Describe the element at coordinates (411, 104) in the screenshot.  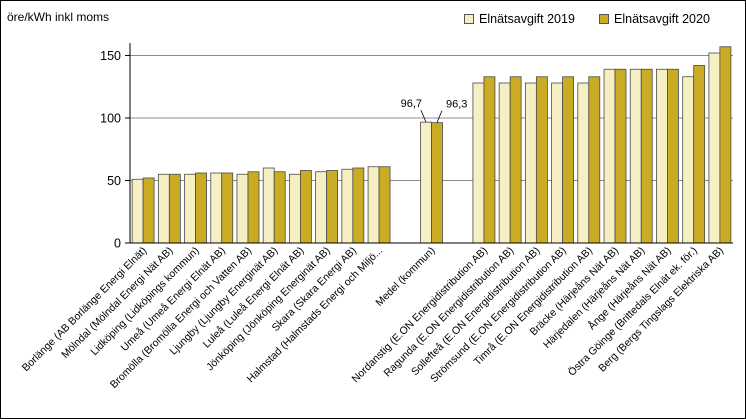
I see `annotation-label: 96,7` at that location.